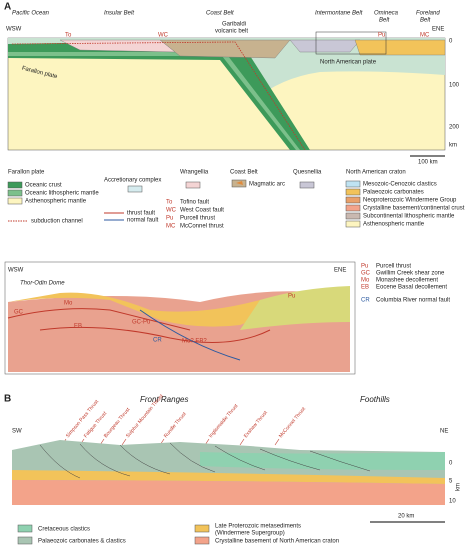 This screenshot has height=550, width=471. I want to click on legend-item: Cretaceous clastics, so click(64, 530).